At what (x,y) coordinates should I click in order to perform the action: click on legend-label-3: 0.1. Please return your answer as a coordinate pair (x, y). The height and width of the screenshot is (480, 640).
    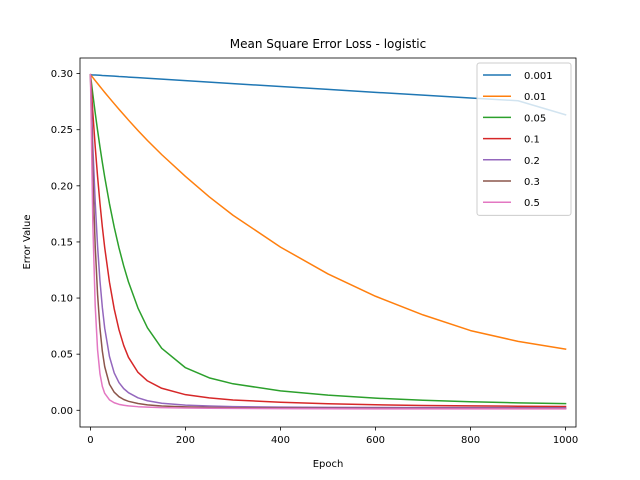
    Looking at the image, I should click on (532, 140).